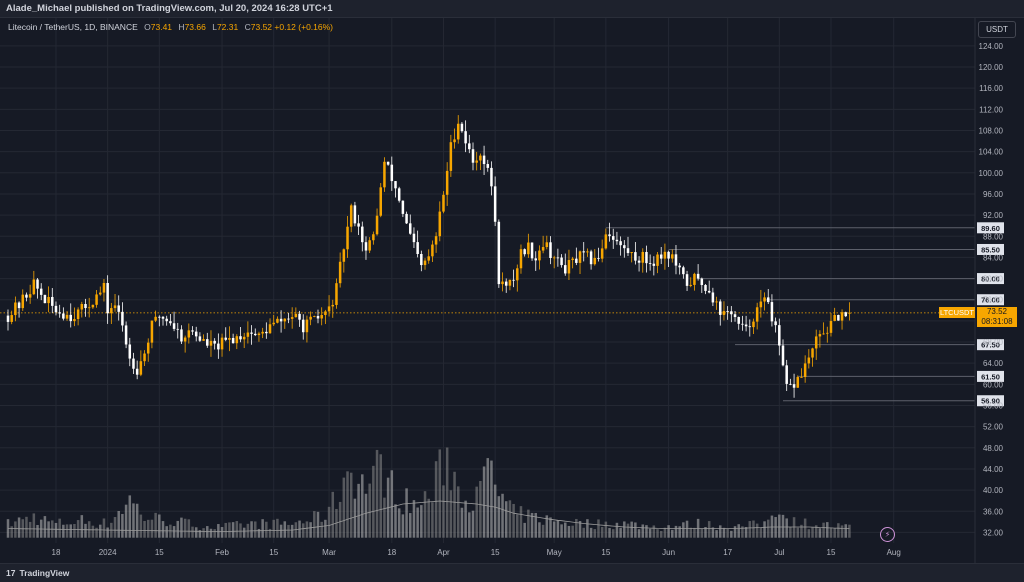  What do you see at coordinates (227, 27) in the screenshot?
I see `legend-low: 72.31` at bounding box center [227, 27].